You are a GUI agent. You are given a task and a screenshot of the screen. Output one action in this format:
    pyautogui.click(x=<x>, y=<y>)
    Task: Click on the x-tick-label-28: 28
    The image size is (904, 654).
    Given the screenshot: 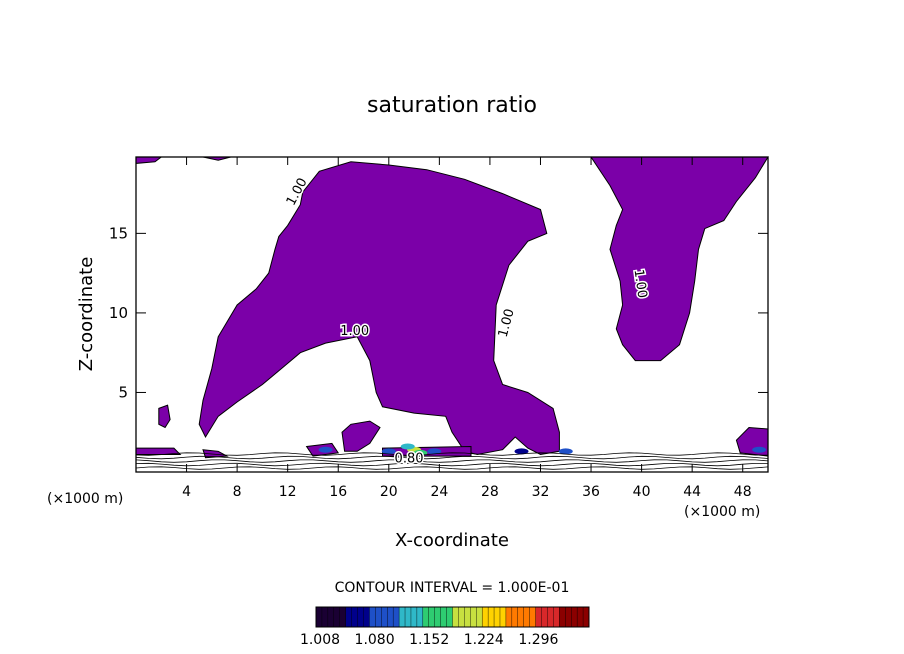 What is the action you would take?
    pyautogui.click(x=490, y=492)
    